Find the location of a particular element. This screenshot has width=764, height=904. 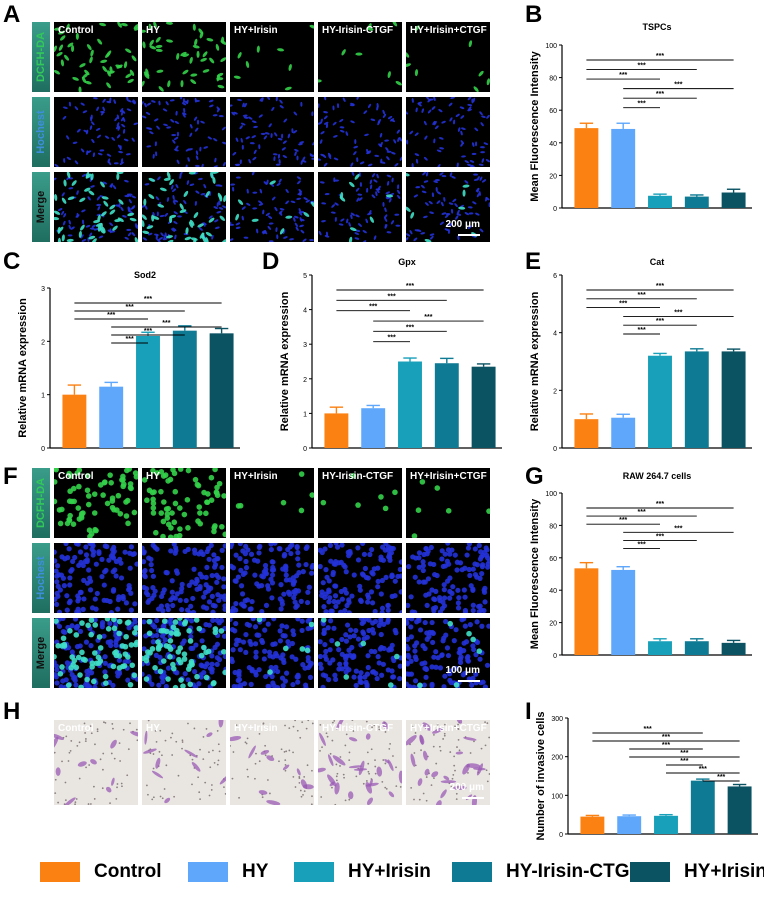

y-tick-label: 5 is located at coordinates (305, 276).